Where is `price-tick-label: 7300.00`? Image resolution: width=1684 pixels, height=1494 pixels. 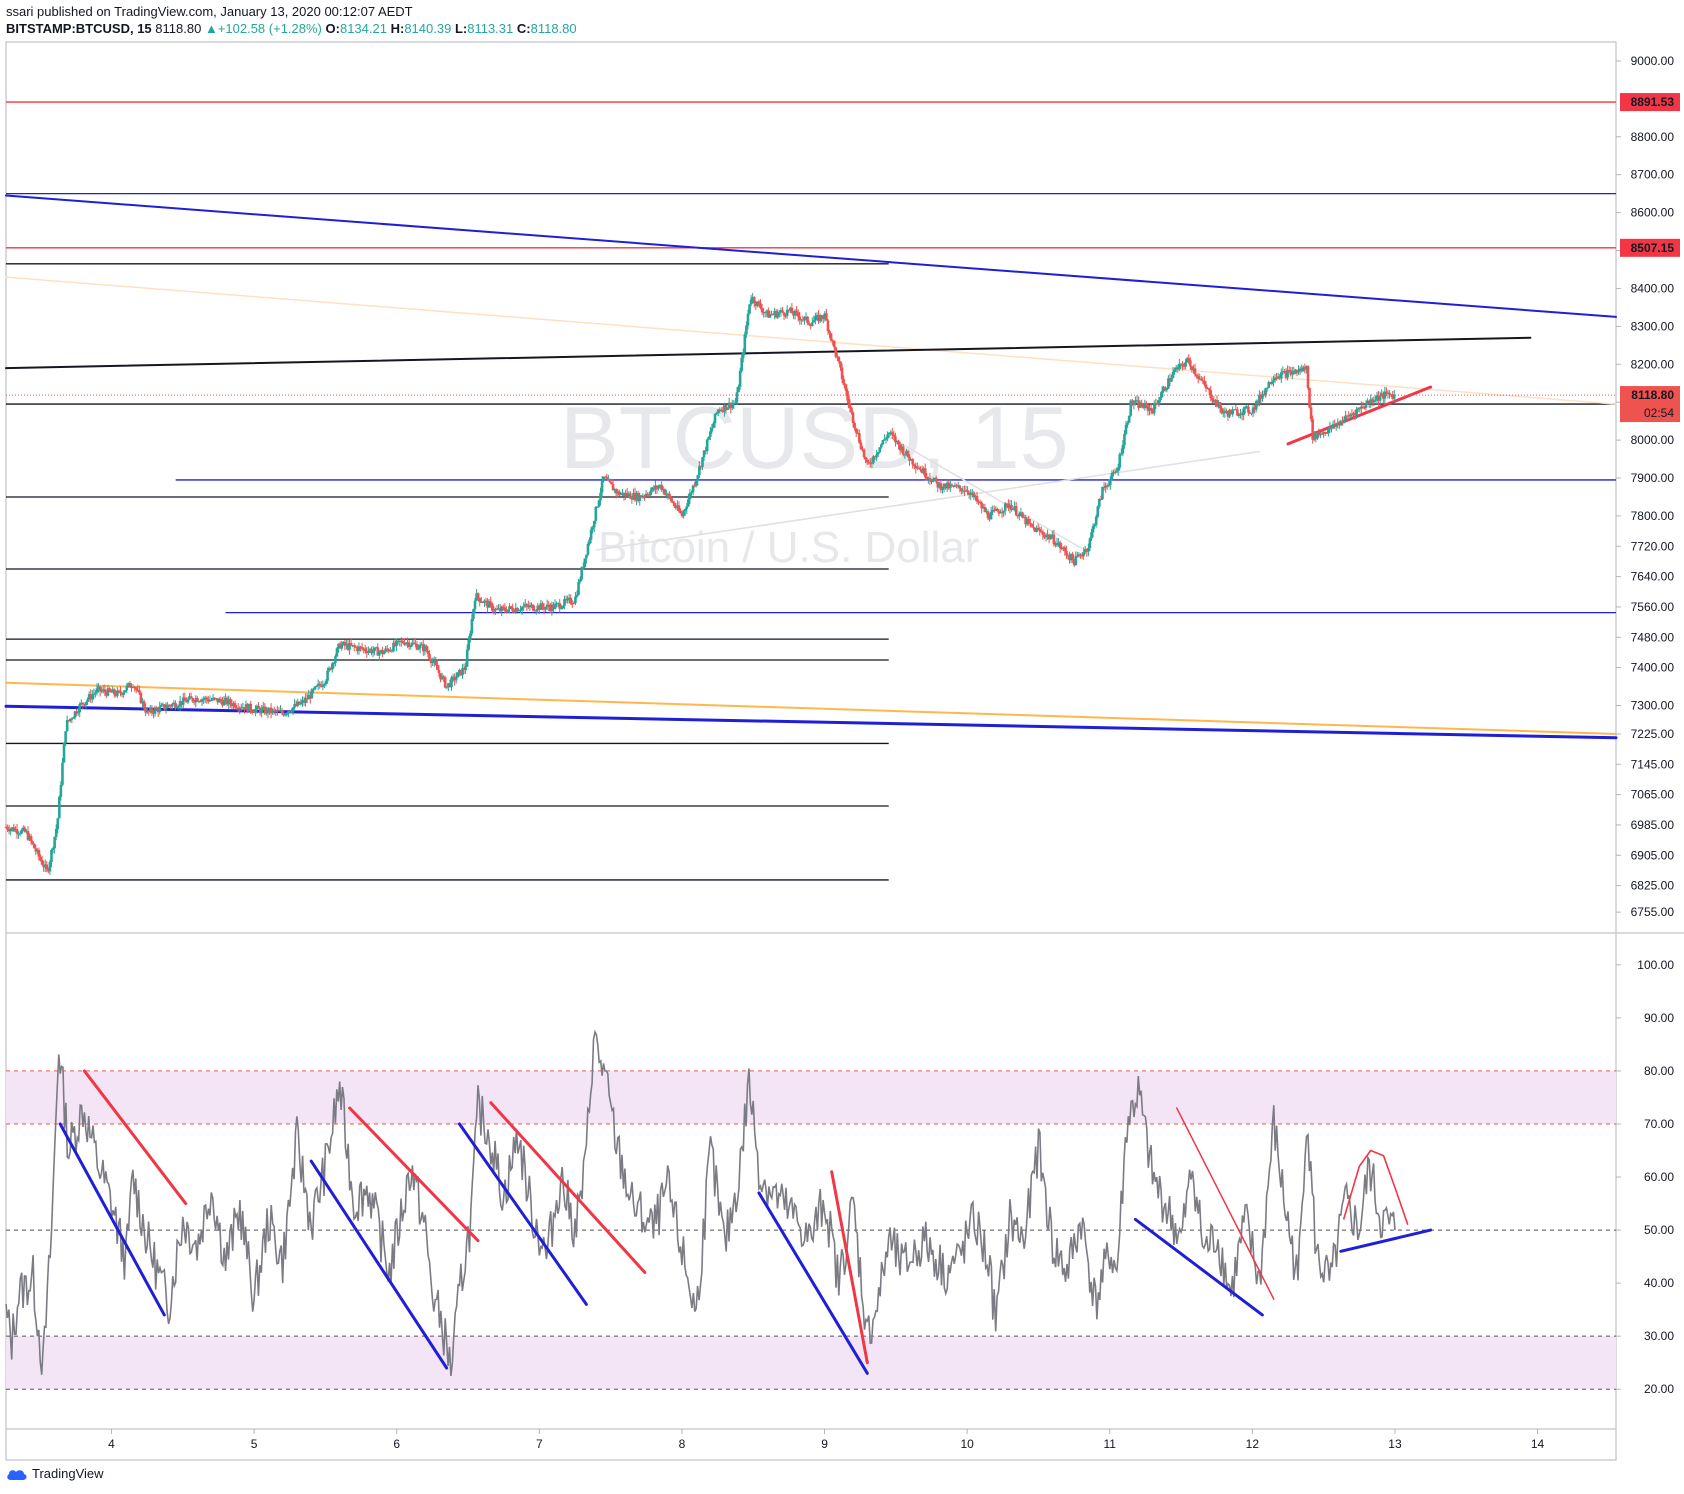
price-tick-label: 7300.00 is located at coordinates (1653, 706).